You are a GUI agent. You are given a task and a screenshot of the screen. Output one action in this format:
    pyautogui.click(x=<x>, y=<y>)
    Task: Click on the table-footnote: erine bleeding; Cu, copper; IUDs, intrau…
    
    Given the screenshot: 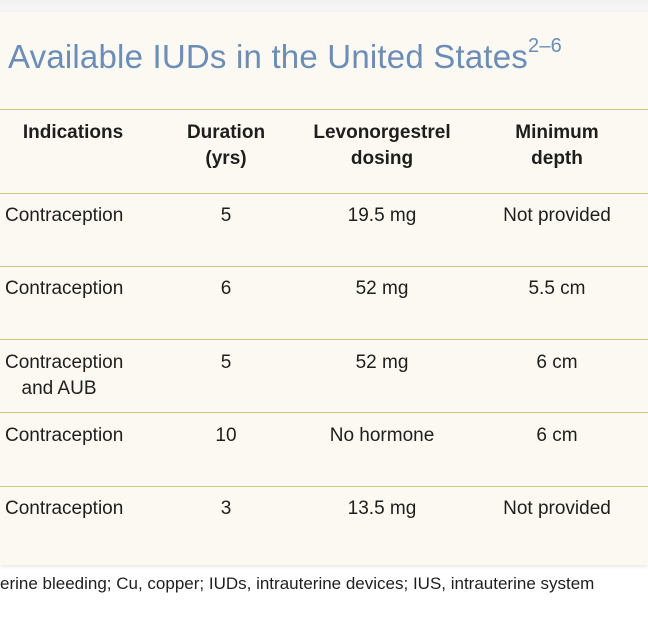 What is the action you would take?
    pyautogui.click(x=297, y=583)
    